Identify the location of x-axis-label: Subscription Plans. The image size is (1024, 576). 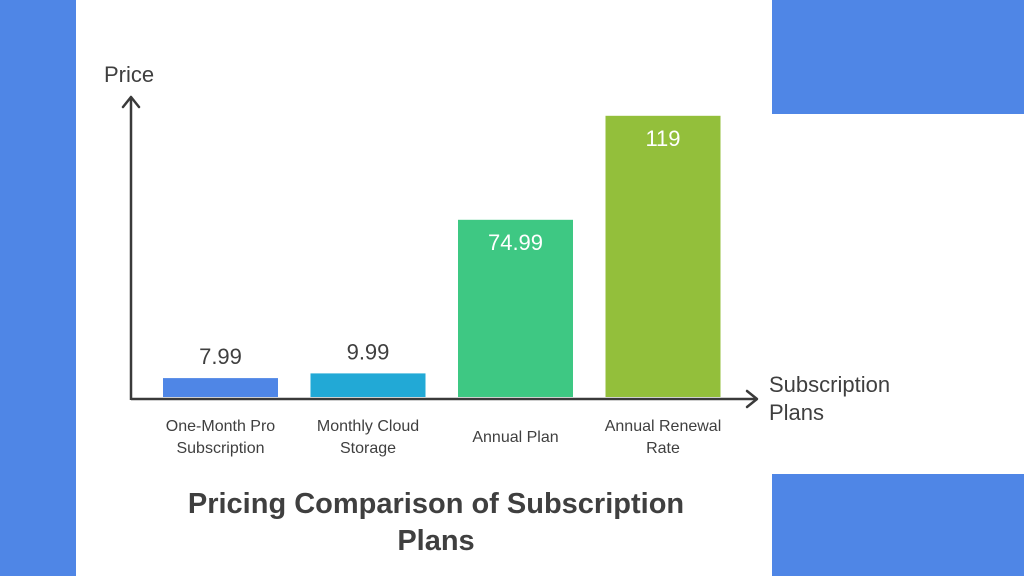
(832, 398).